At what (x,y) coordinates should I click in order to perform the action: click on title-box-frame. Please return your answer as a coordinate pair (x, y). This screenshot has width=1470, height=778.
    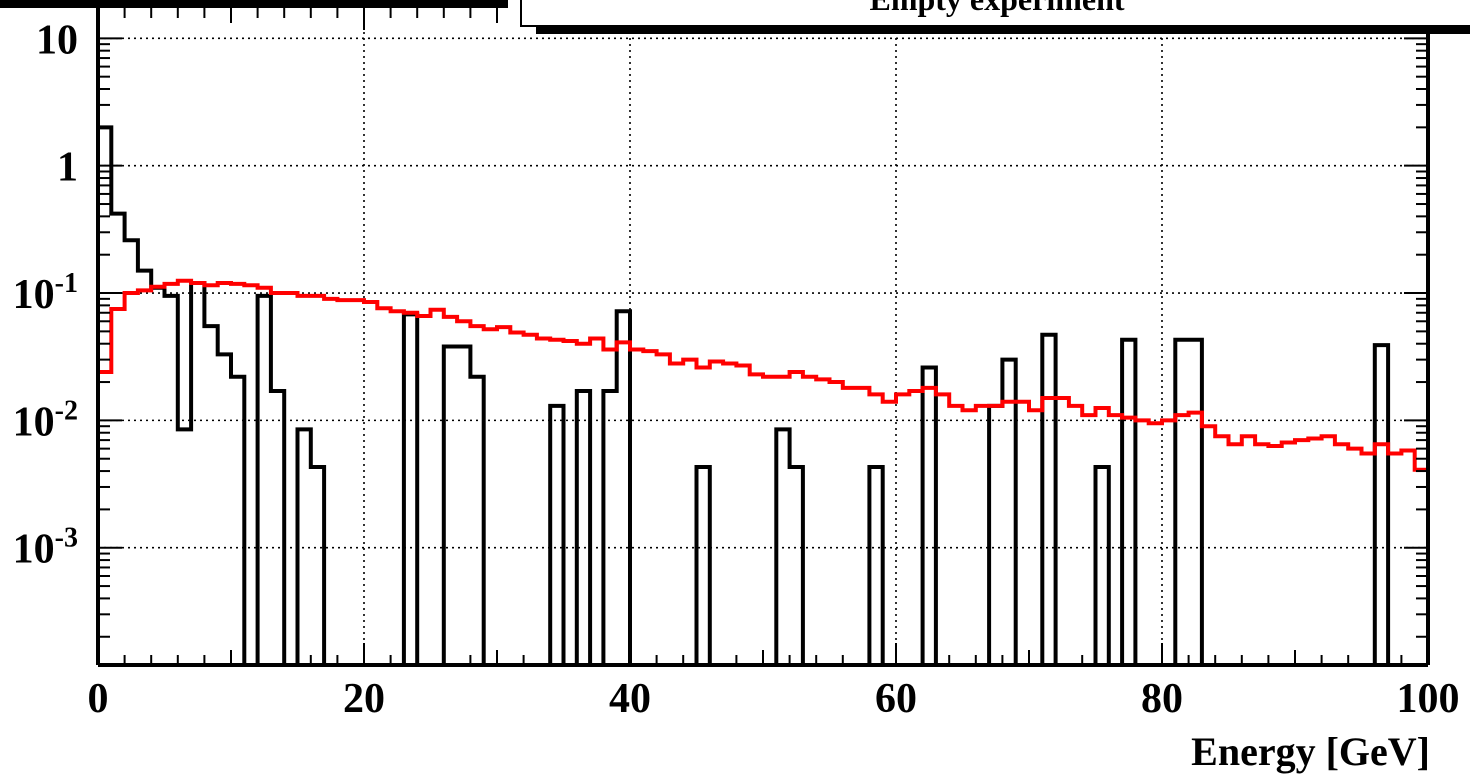
    Looking at the image, I should click on (995, 13).